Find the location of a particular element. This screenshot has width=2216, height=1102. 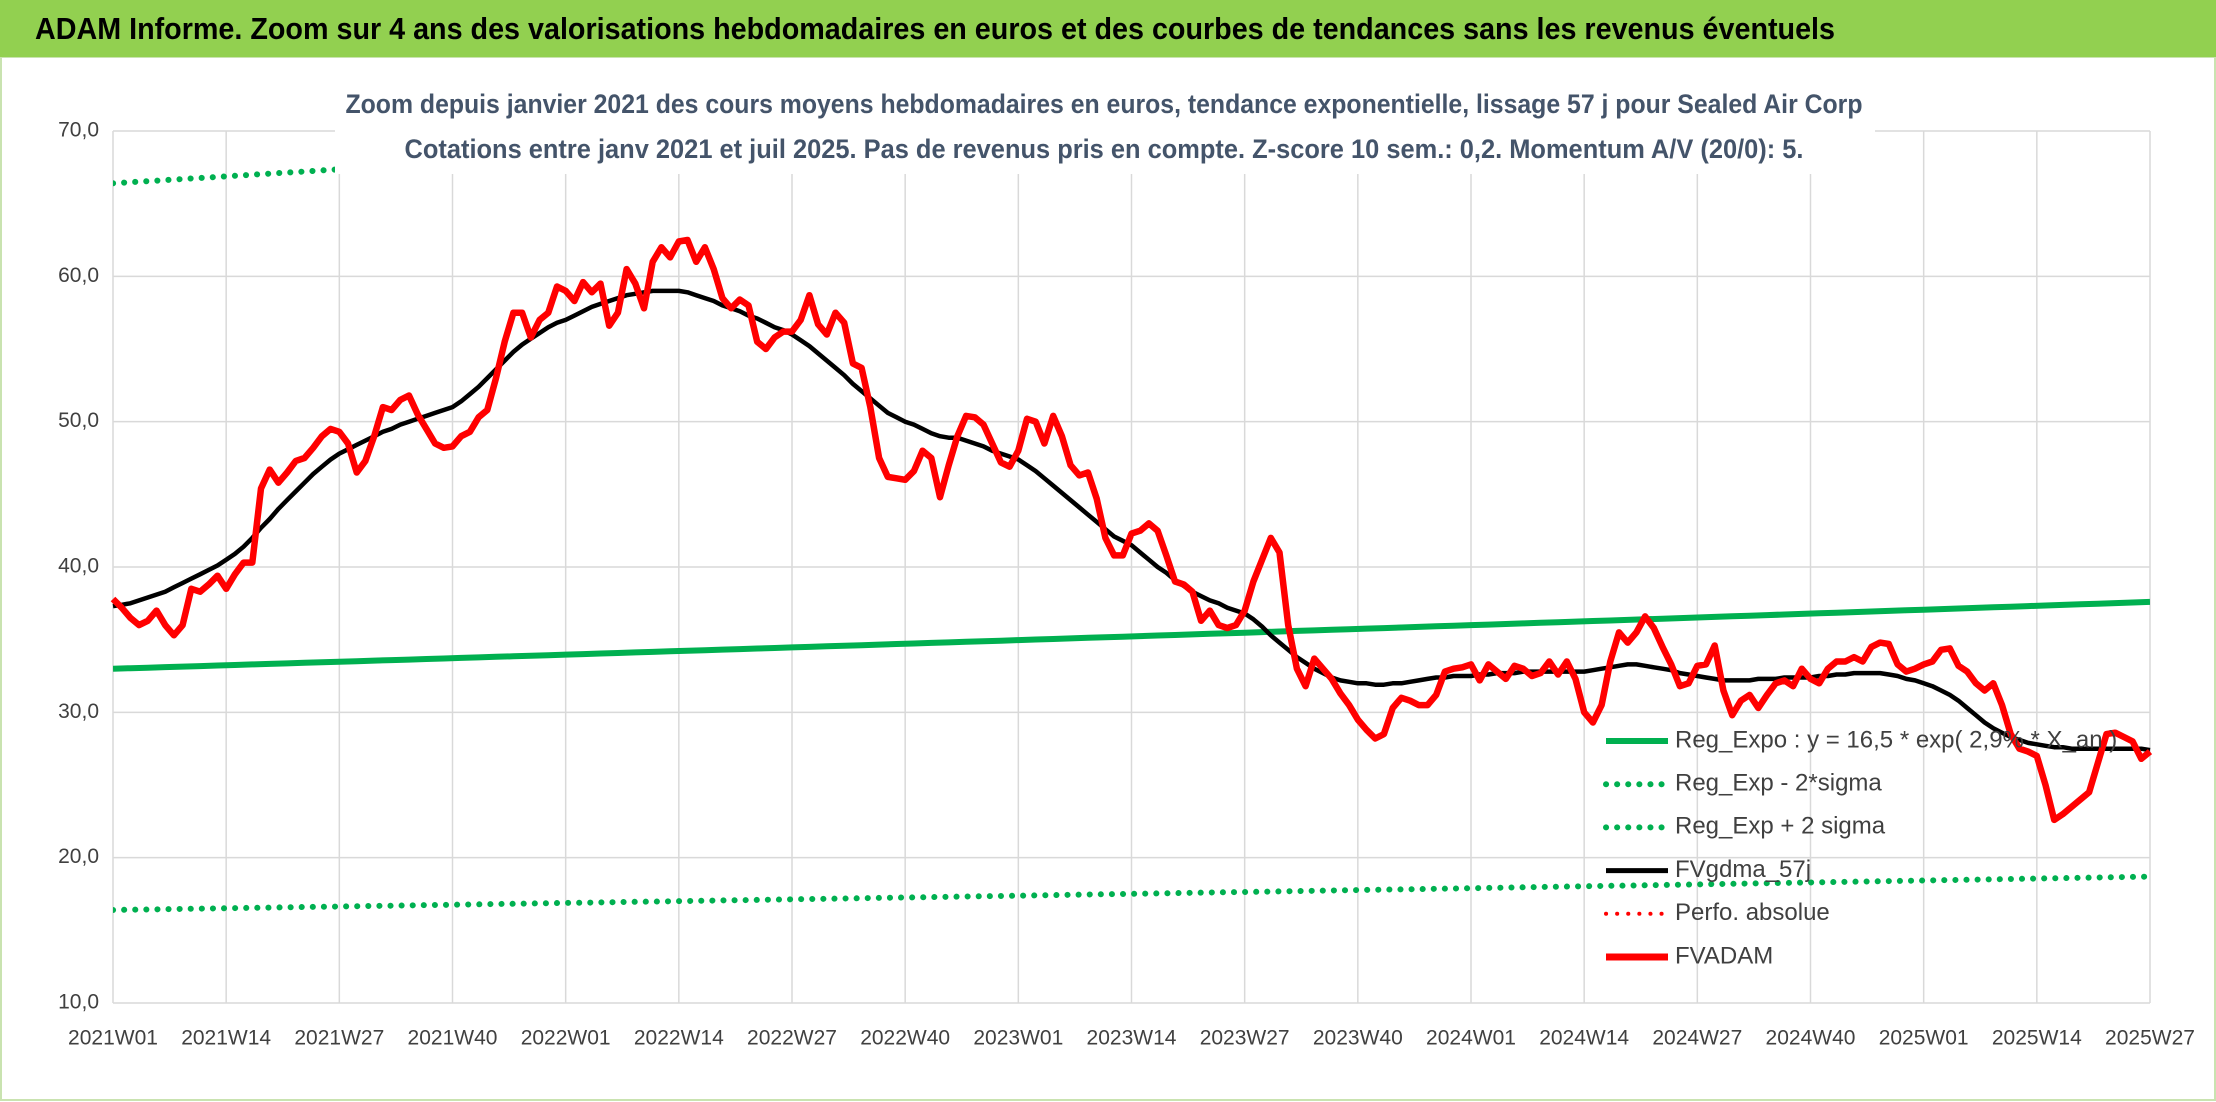

x-tick-label: 2022W40 is located at coordinates (905, 1038).